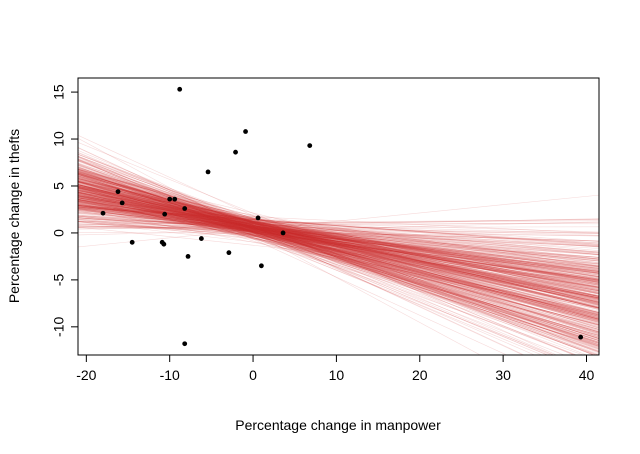 The width and height of the screenshot is (640, 454). I want to click on x-axis: -20 -10 0 10 20 30 40, so click(335, 368).